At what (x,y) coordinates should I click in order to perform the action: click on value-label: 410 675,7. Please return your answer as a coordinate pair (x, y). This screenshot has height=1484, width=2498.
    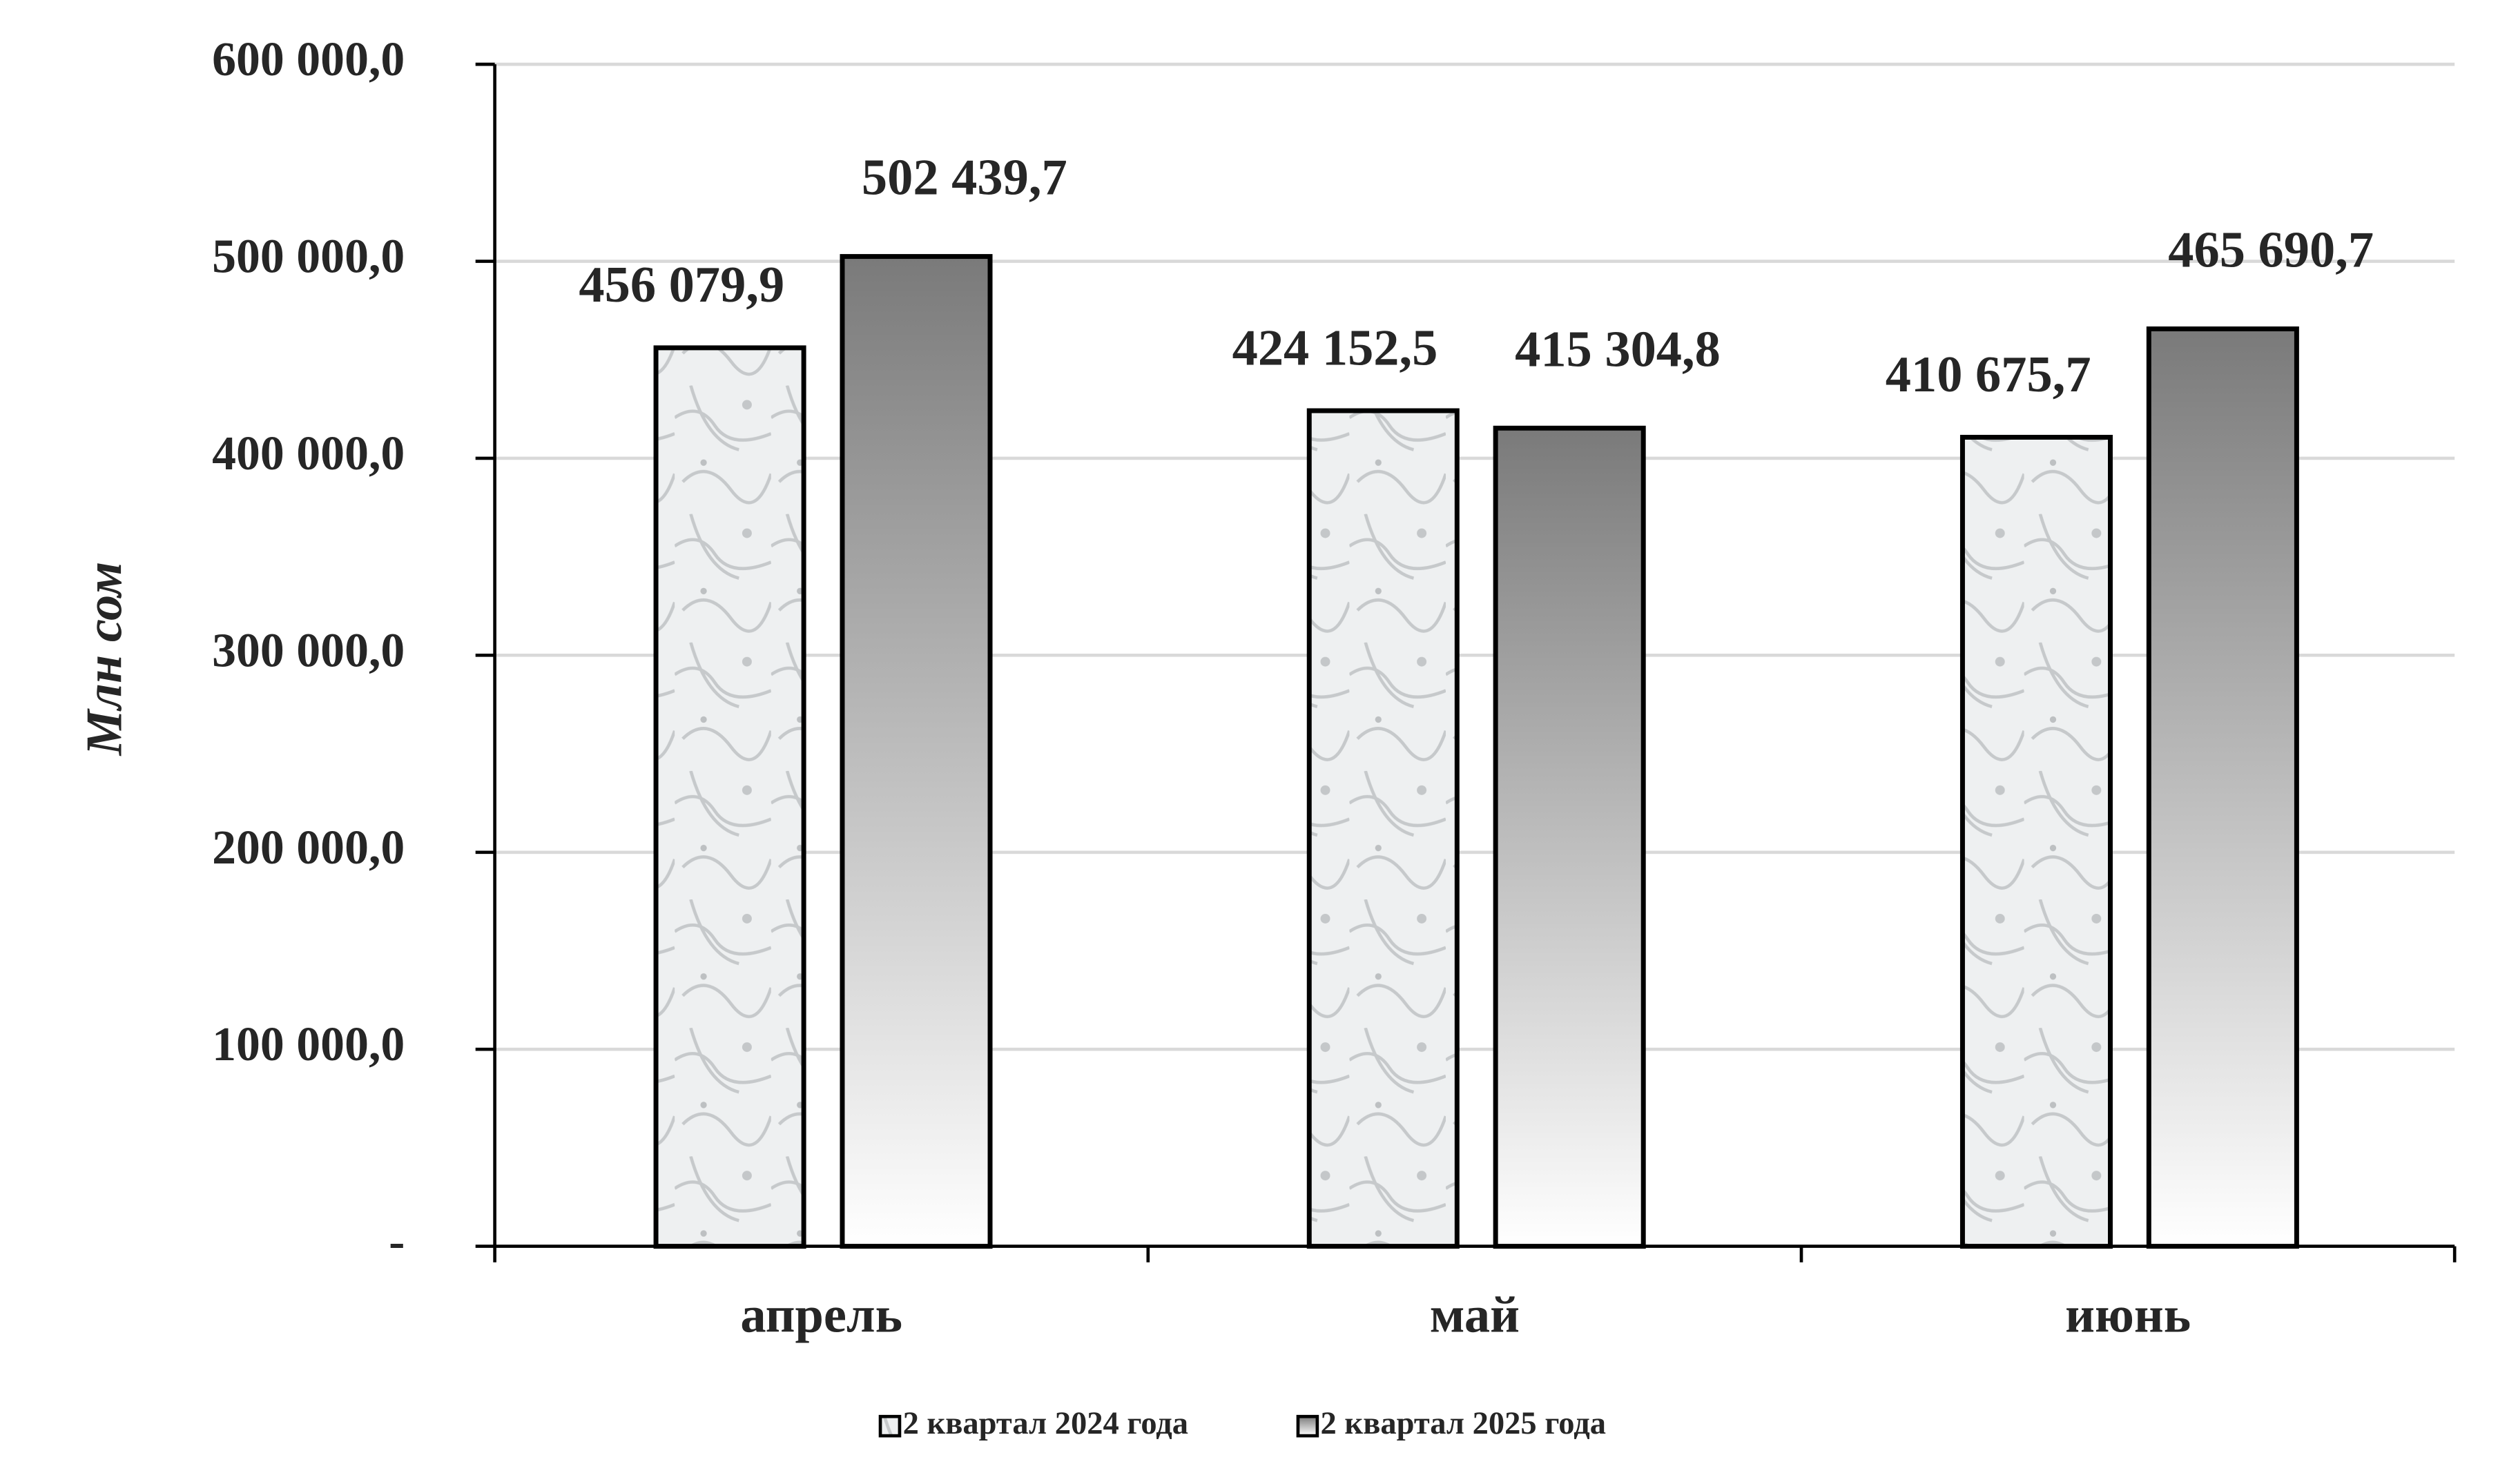
    Looking at the image, I should click on (1988, 374).